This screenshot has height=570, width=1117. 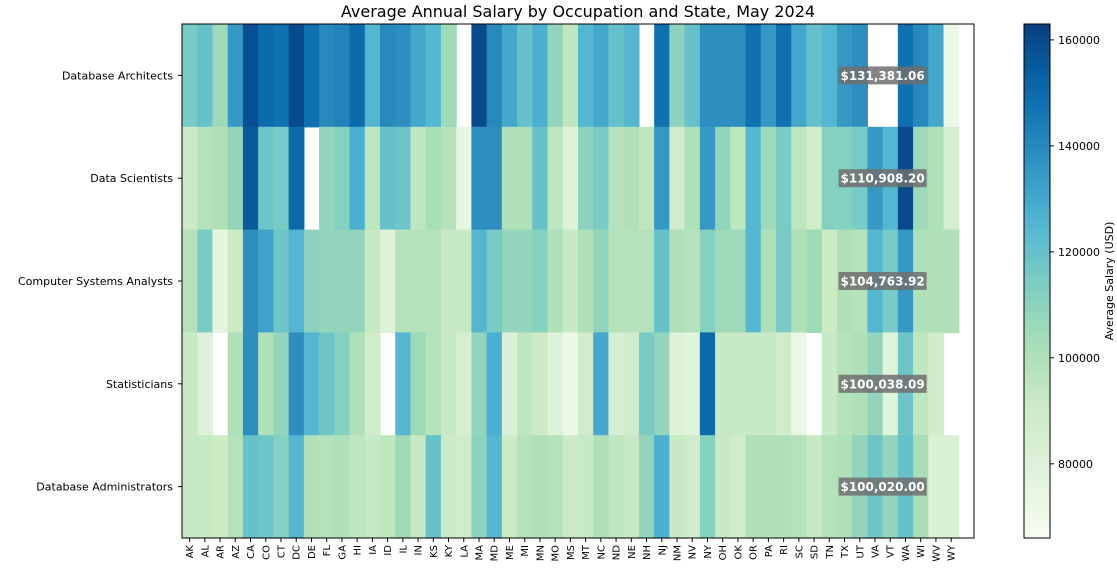 What do you see at coordinates (632, 552) in the screenshot?
I see `x-tick-label: NE` at bounding box center [632, 552].